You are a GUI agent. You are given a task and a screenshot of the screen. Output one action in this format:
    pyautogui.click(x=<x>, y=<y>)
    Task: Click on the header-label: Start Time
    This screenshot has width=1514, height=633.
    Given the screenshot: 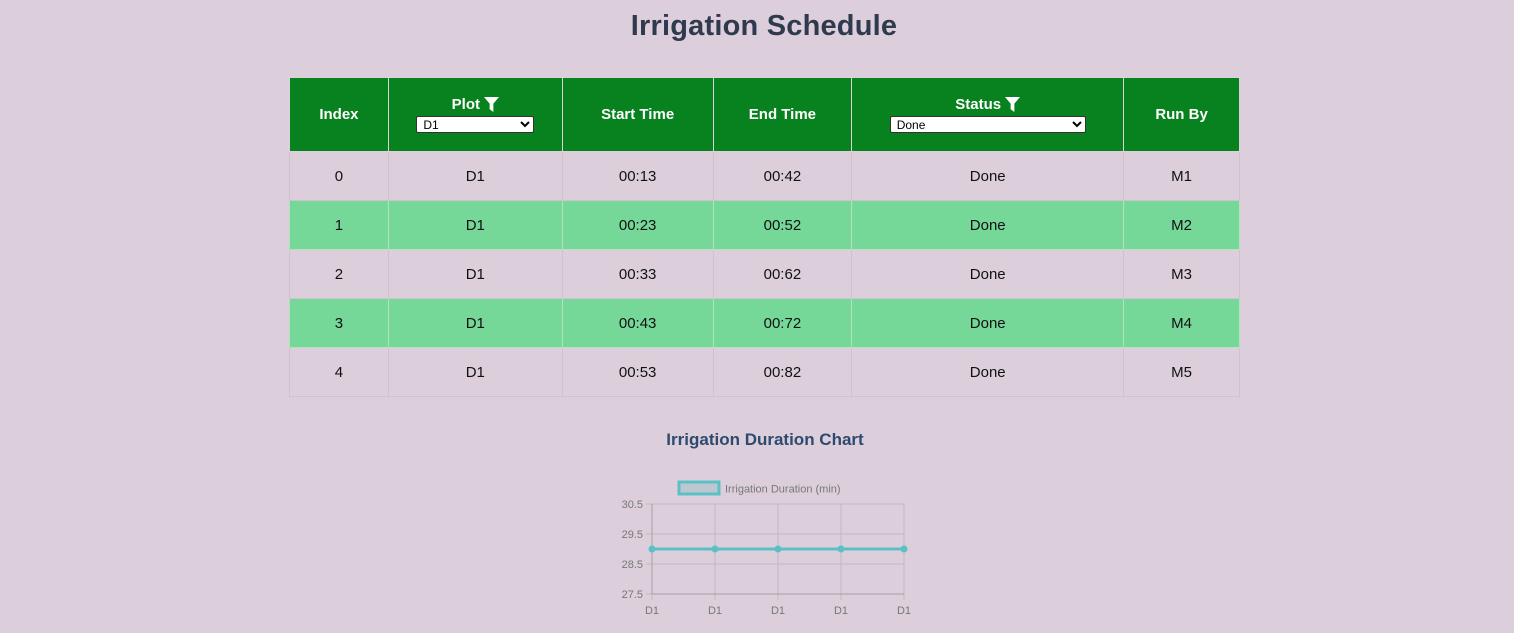 What is the action you would take?
    pyautogui.click(x=638, y=114)
    